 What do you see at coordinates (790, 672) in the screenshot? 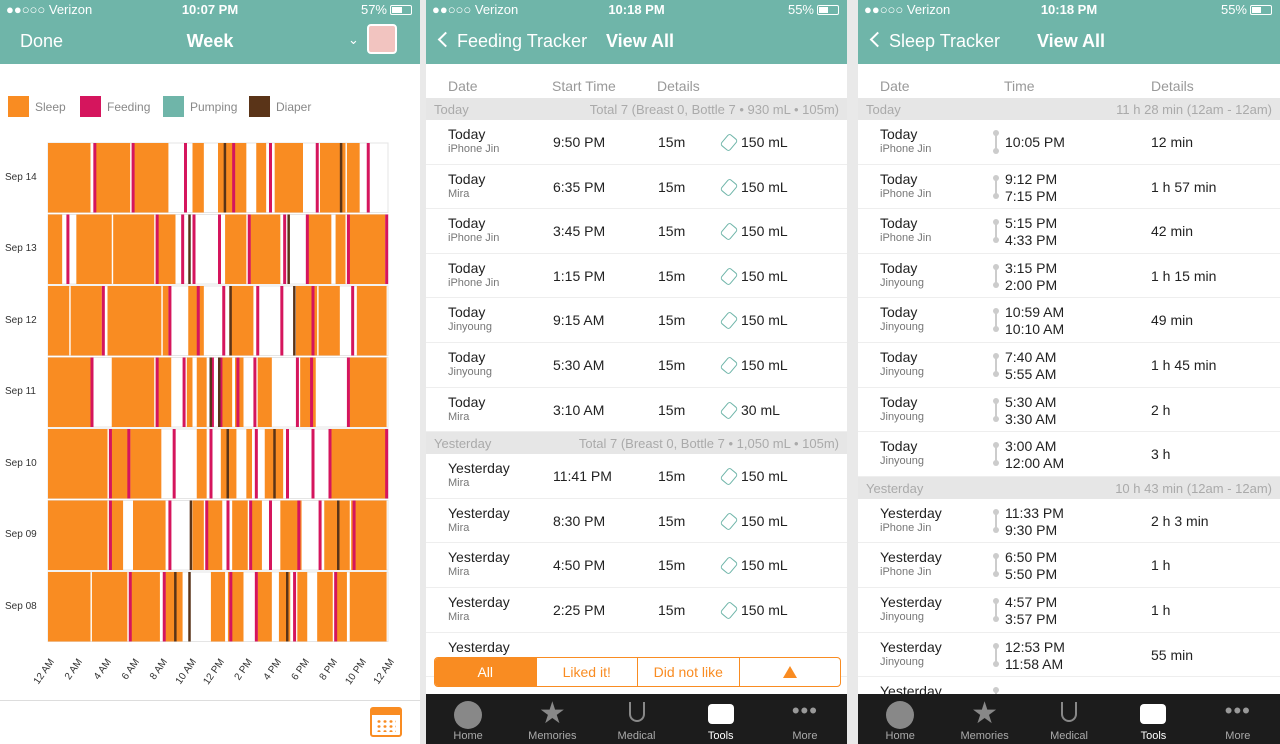
I see `filter-expand` at bounding box center [790, 672].